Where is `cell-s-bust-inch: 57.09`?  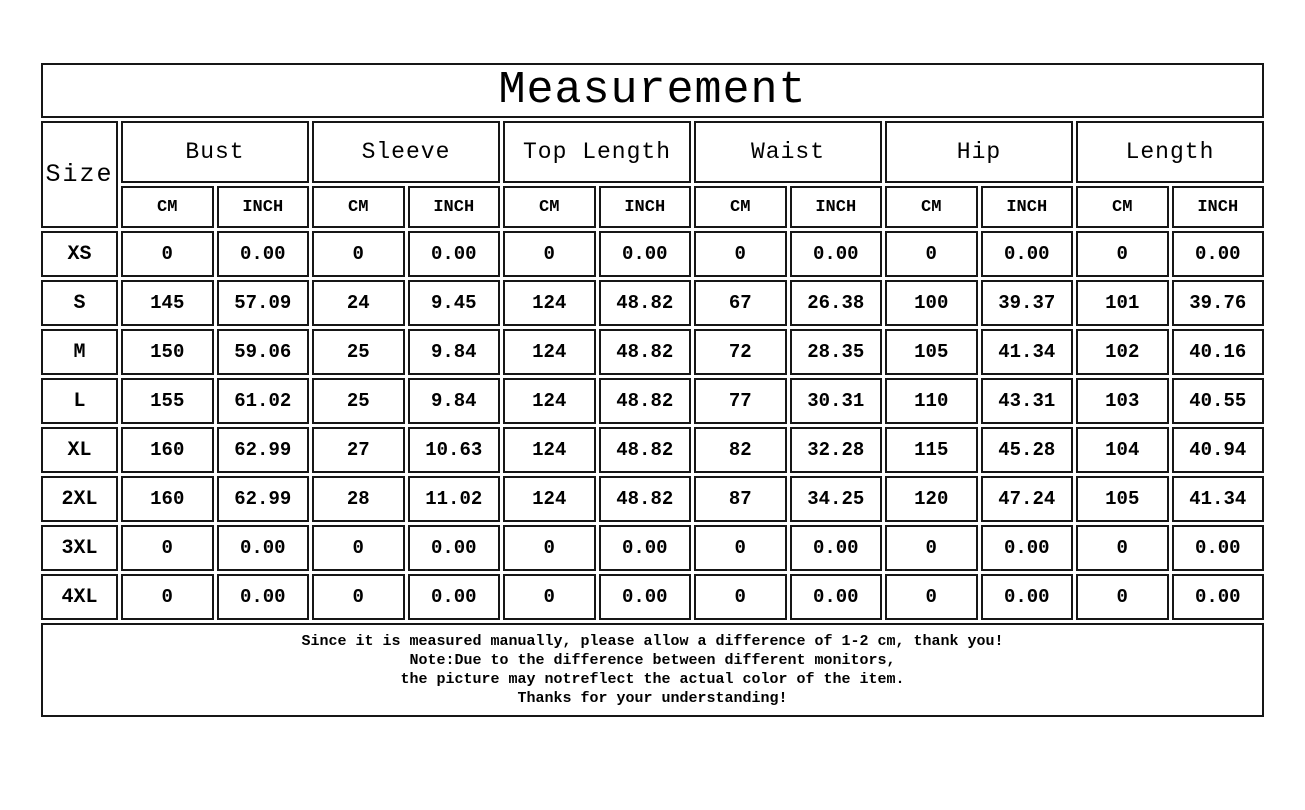
cell-s-bust-inch: 57.09 is located at coordinates (262, 303).